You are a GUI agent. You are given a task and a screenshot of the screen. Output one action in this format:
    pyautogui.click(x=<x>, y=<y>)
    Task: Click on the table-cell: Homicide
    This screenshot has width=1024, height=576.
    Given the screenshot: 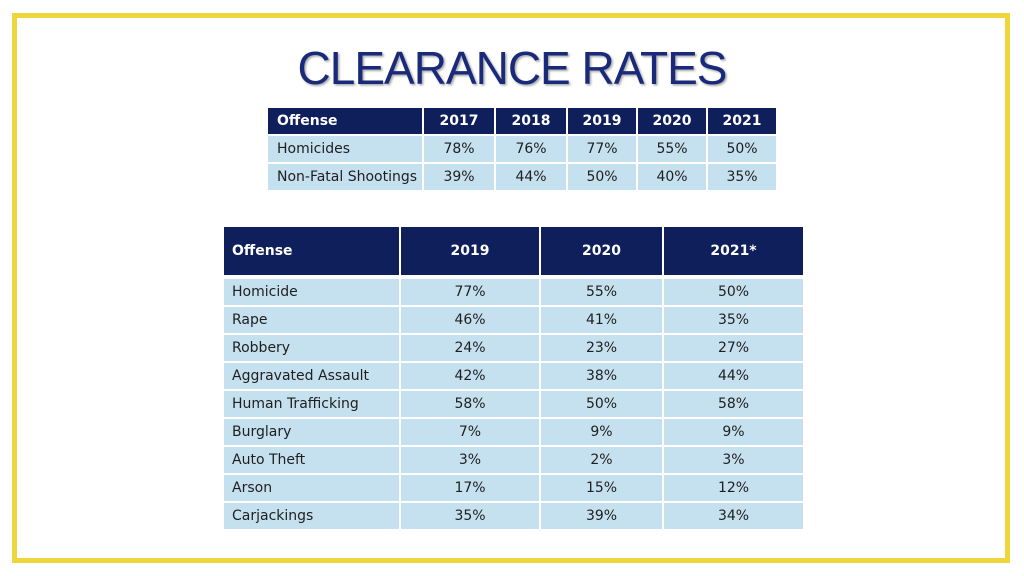 What is the action you would take?
    pyautogui.click(x=312, y=292)
    